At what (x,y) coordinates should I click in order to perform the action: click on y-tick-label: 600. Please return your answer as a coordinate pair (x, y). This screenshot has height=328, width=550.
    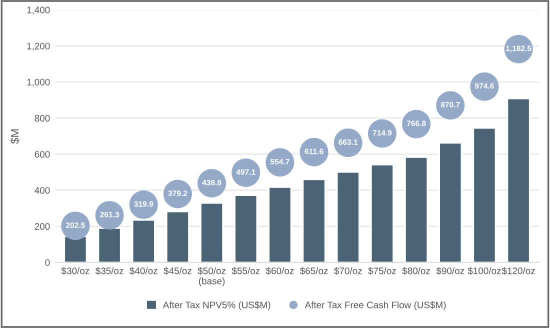
    Looking at the image, I should click on (42, 154).